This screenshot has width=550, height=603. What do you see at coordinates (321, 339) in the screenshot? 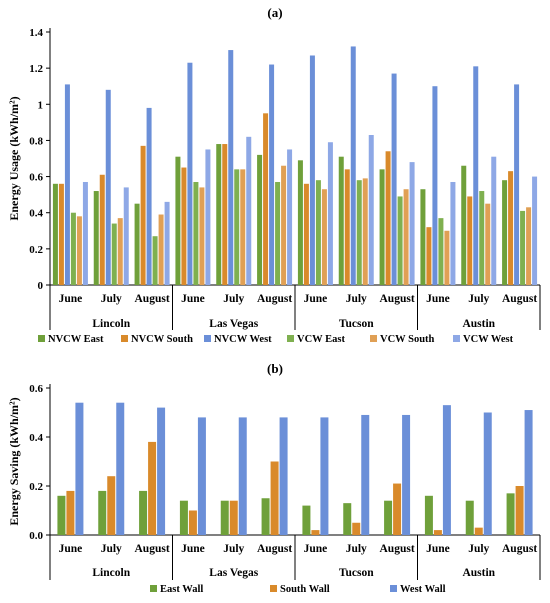
I see `legend-label: VCW East` at bounding box center [321, 339].